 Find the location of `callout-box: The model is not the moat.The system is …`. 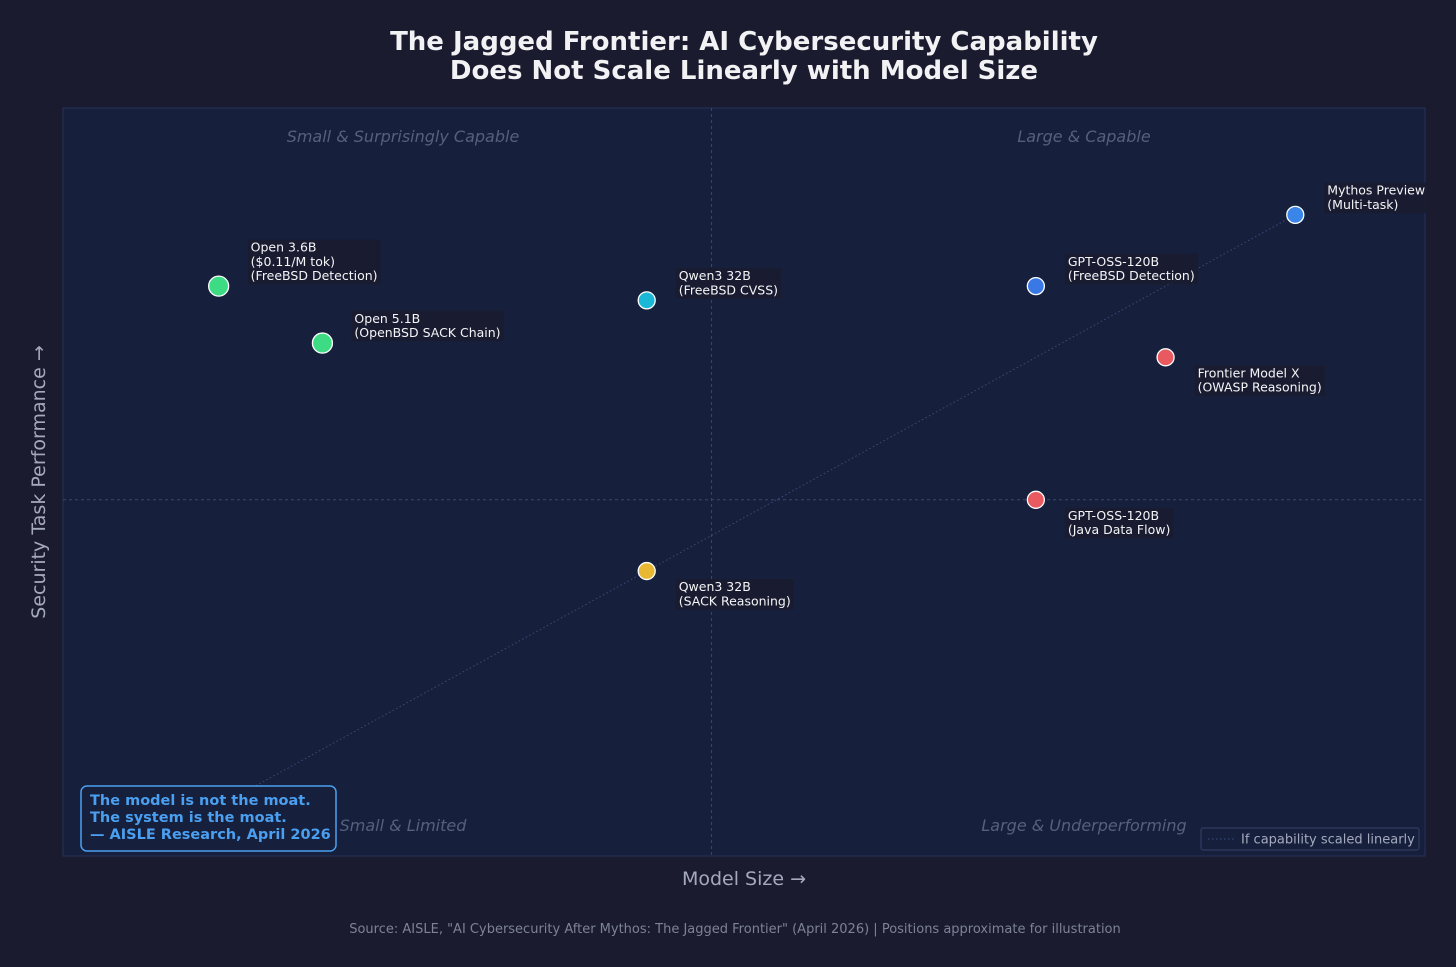

callout-box: The model is not the moat.The system is … is located at coordinates (208, 818).